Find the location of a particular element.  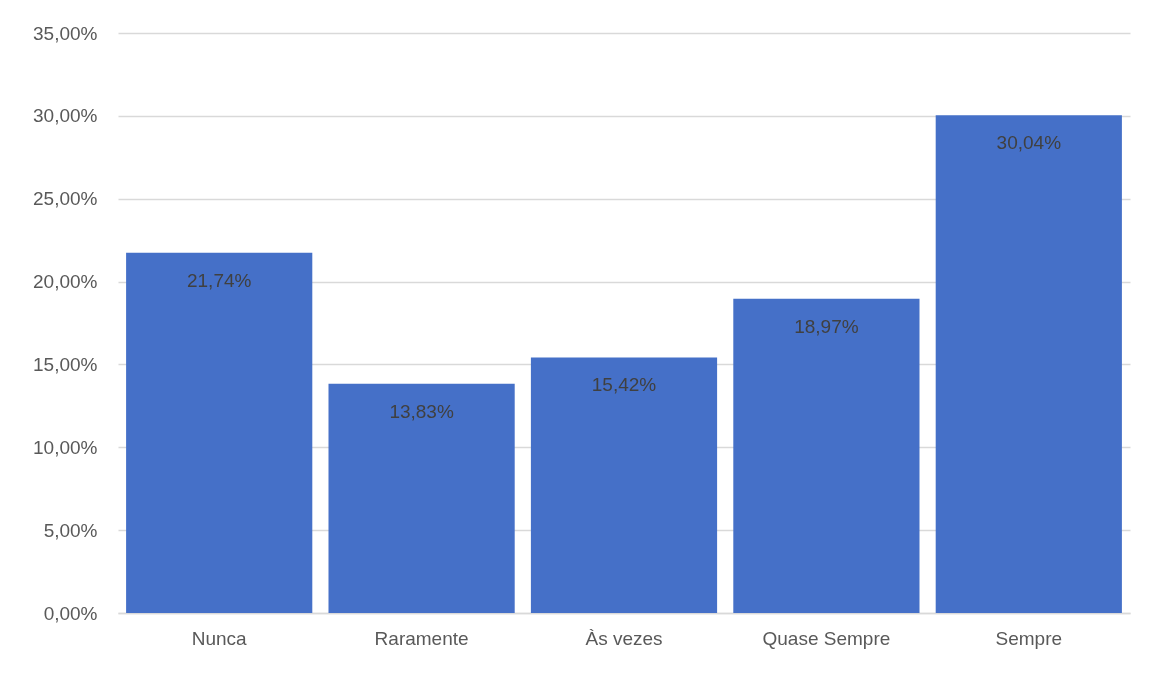

x-tick-label: Sempre is located at coordinates (1029, 638).